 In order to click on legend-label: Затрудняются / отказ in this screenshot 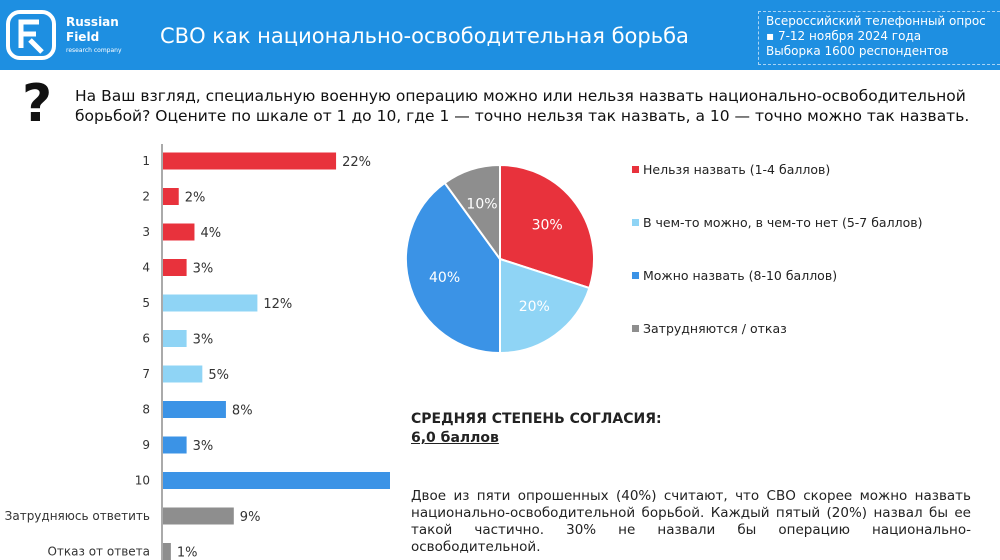, I will do `click(715, 328)`.